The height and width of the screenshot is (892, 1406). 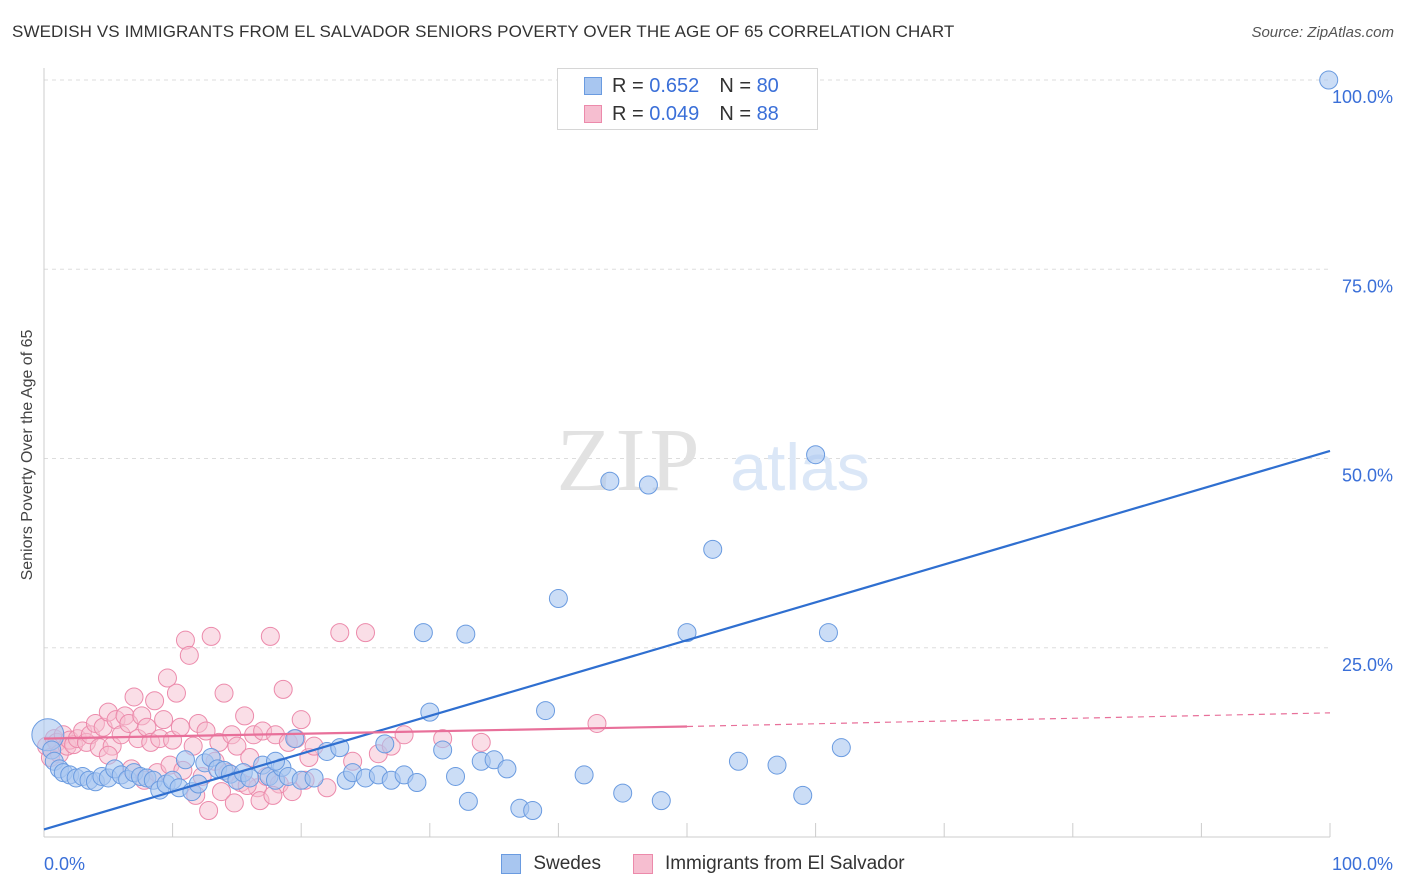 What do you see at coordinates (365, 732) in the screenshot?
I see `salvador-trend-line` at bounding box center [365, 732].